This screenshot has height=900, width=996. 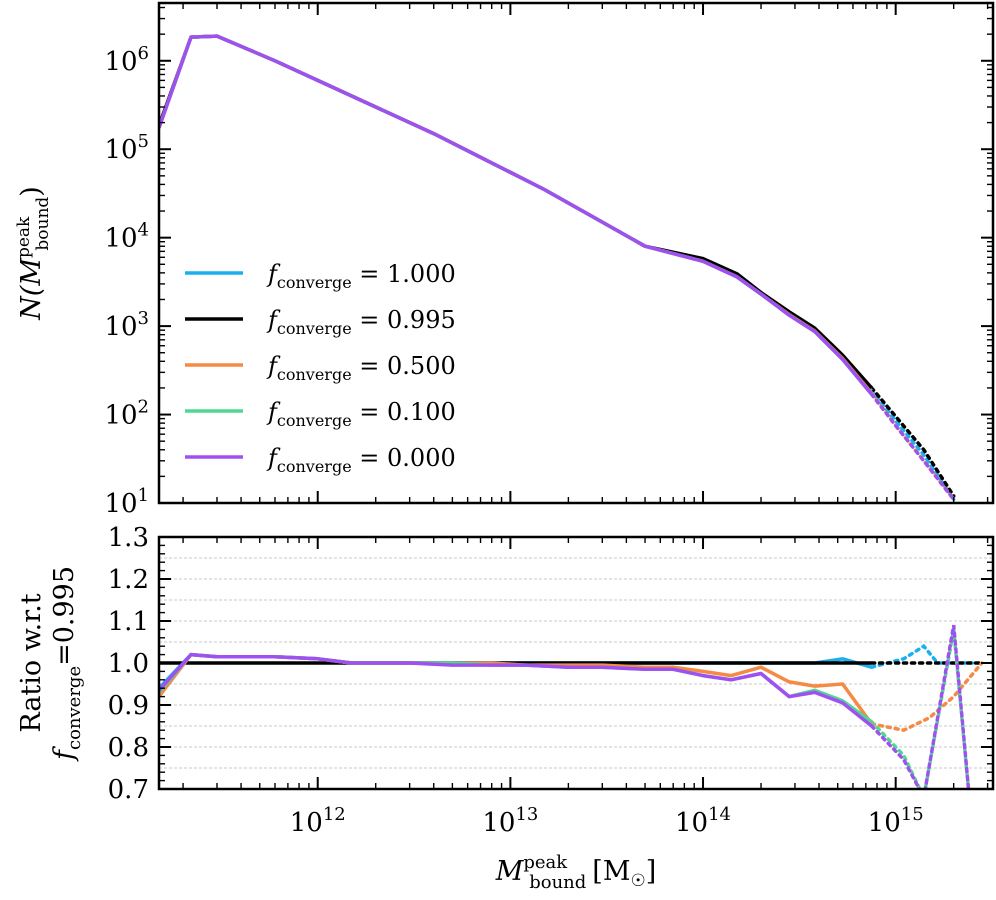 I want to click on top-dotted-0.995, so click(x=912, y=442).